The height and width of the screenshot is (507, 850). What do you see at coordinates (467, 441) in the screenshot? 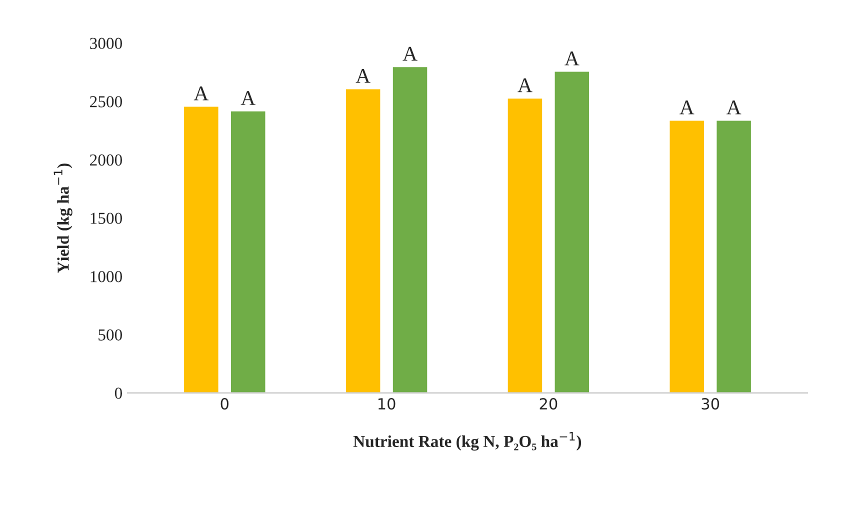
I see `x-axis-title: Nutrient Rate (kg N, P₂O₅ ha$^{−1}$)` at bounding box center [467, 441].